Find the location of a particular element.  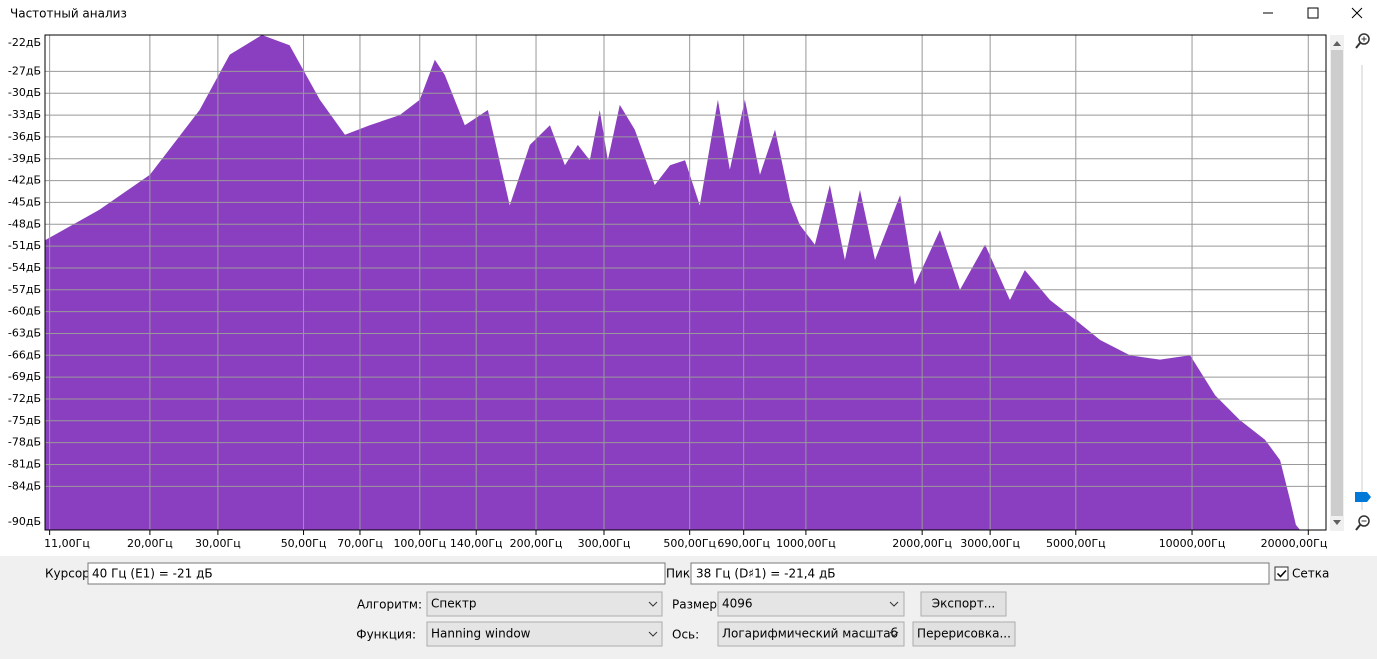

x-tick-label: 20,00Гц is located at coordinates (150, 543).